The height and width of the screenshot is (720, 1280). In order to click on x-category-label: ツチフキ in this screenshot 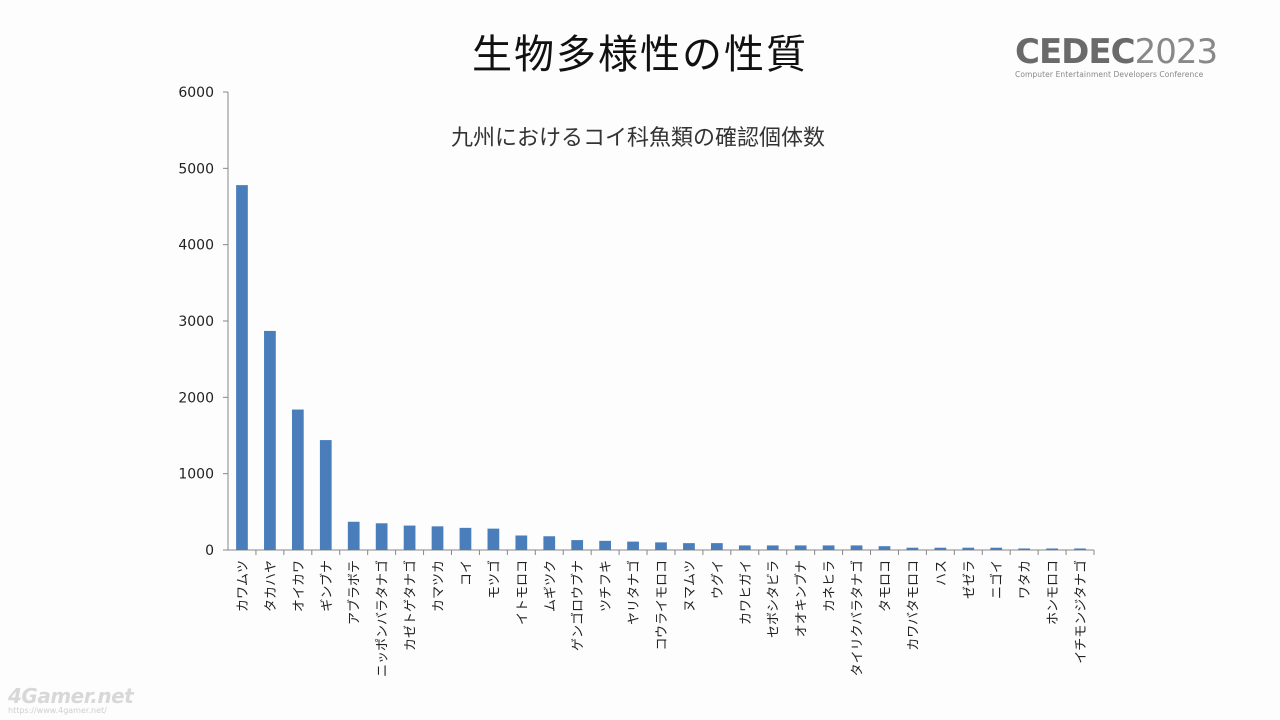, I will do `click(606, 586)`.